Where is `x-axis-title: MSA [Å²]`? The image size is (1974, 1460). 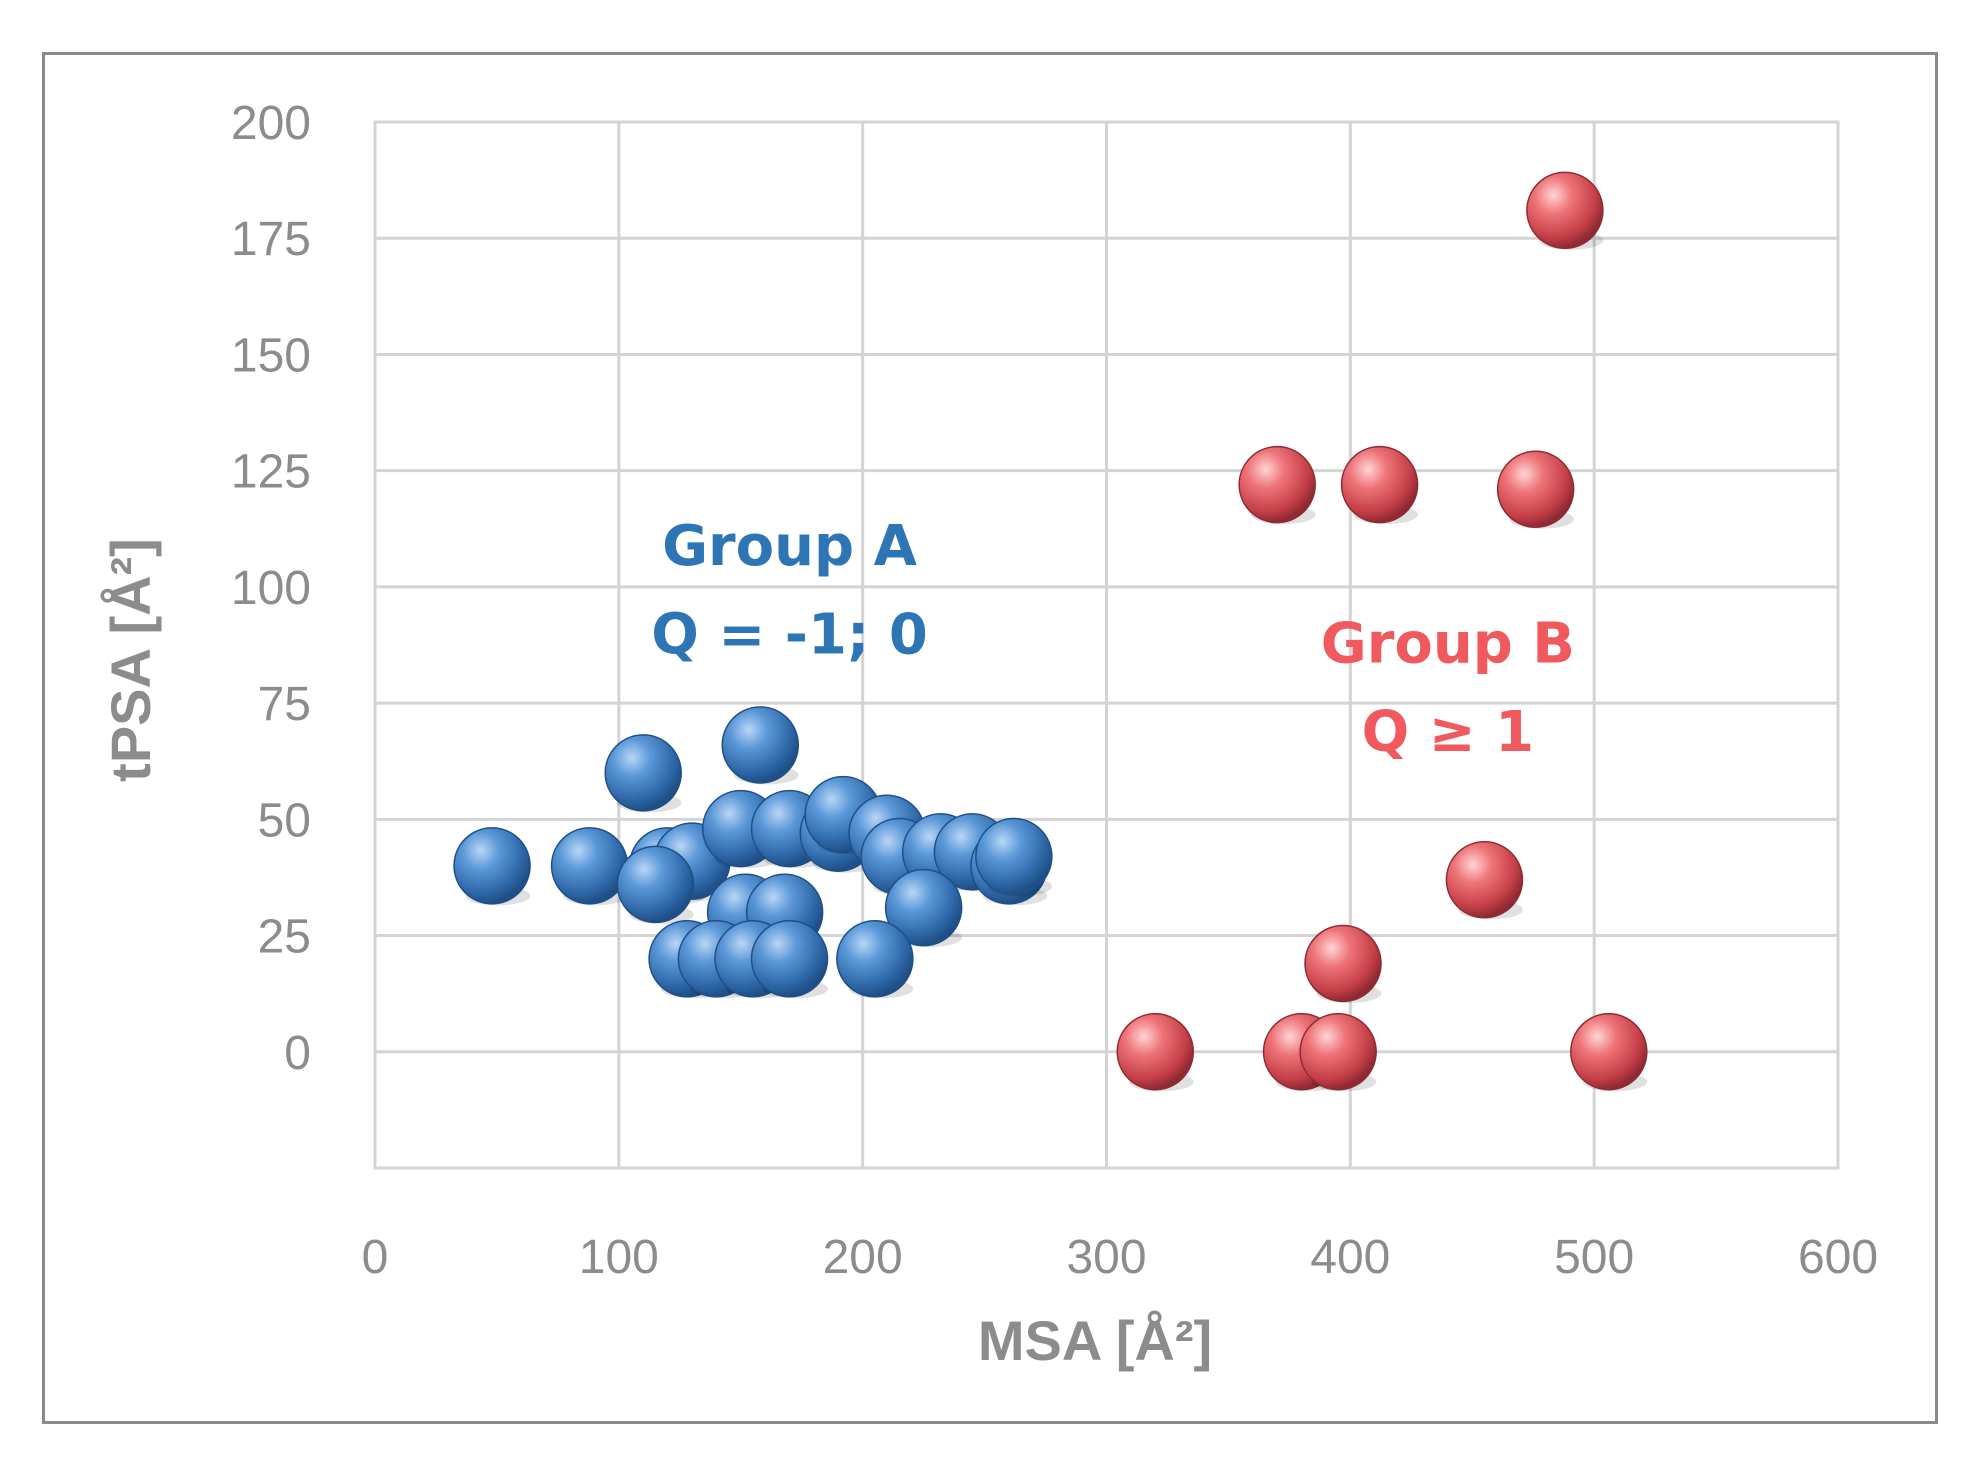 x-axis-title: MSA [Å²] is located at coordinates (1095, 1340).